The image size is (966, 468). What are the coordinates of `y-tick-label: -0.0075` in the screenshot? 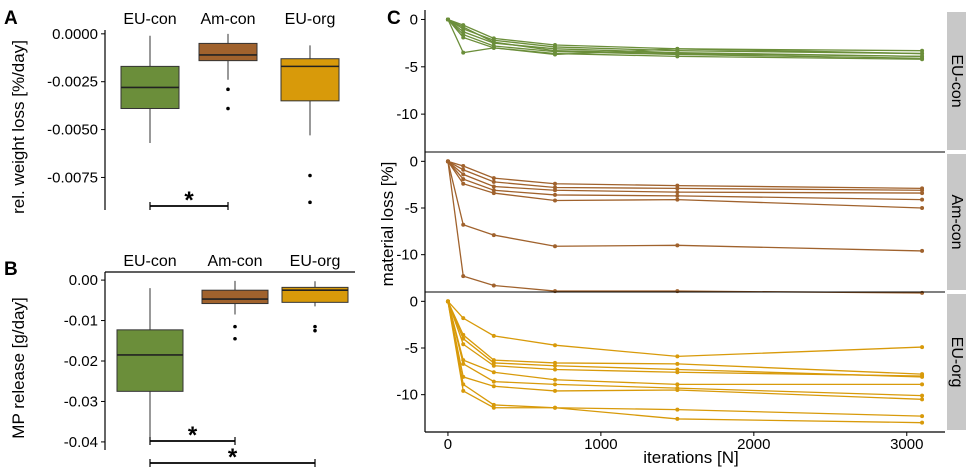 It's located at (72, 177).